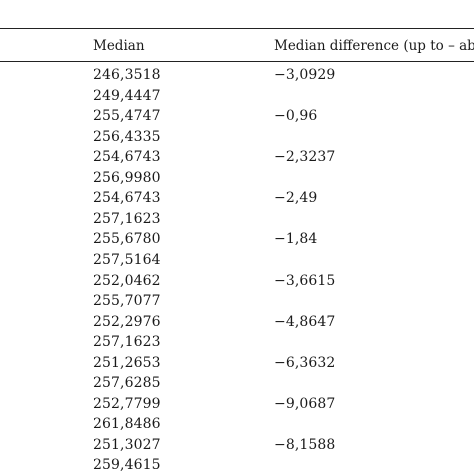 Image resolution: width=474 pixels, height=474 pixels. I want to click on median-value: 261,8486, so click(127, 424).